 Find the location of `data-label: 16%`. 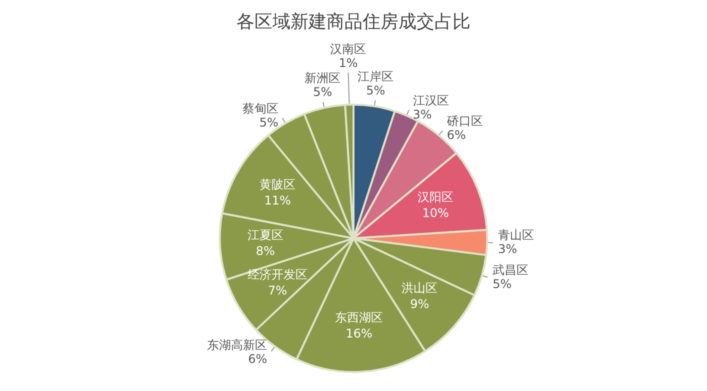

data-label: 16% is located at coordinates (359, 333).